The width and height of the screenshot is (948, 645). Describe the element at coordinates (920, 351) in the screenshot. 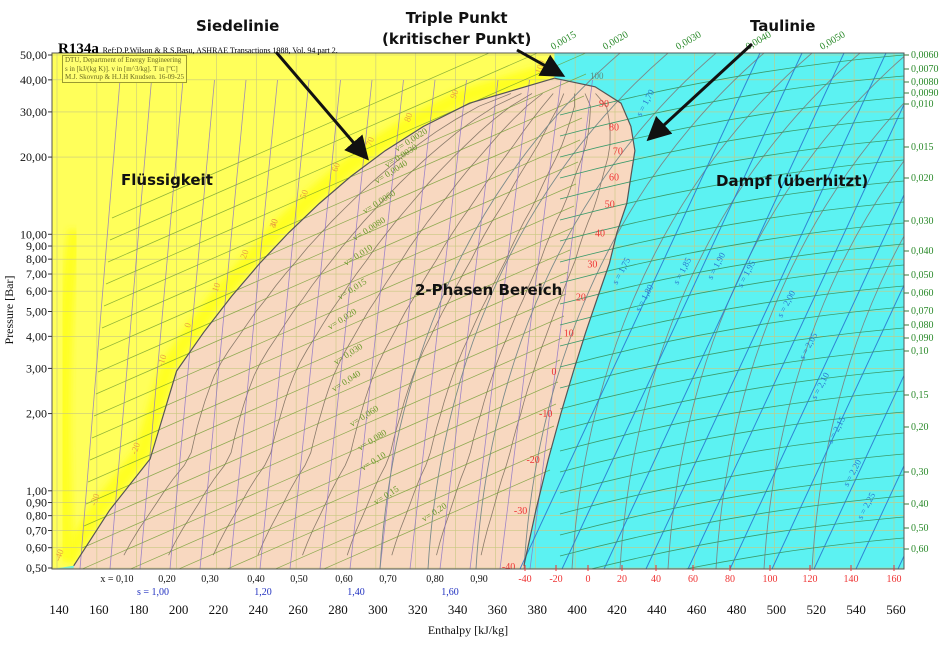

I see `volume-tick-label: 0,10` at that location.